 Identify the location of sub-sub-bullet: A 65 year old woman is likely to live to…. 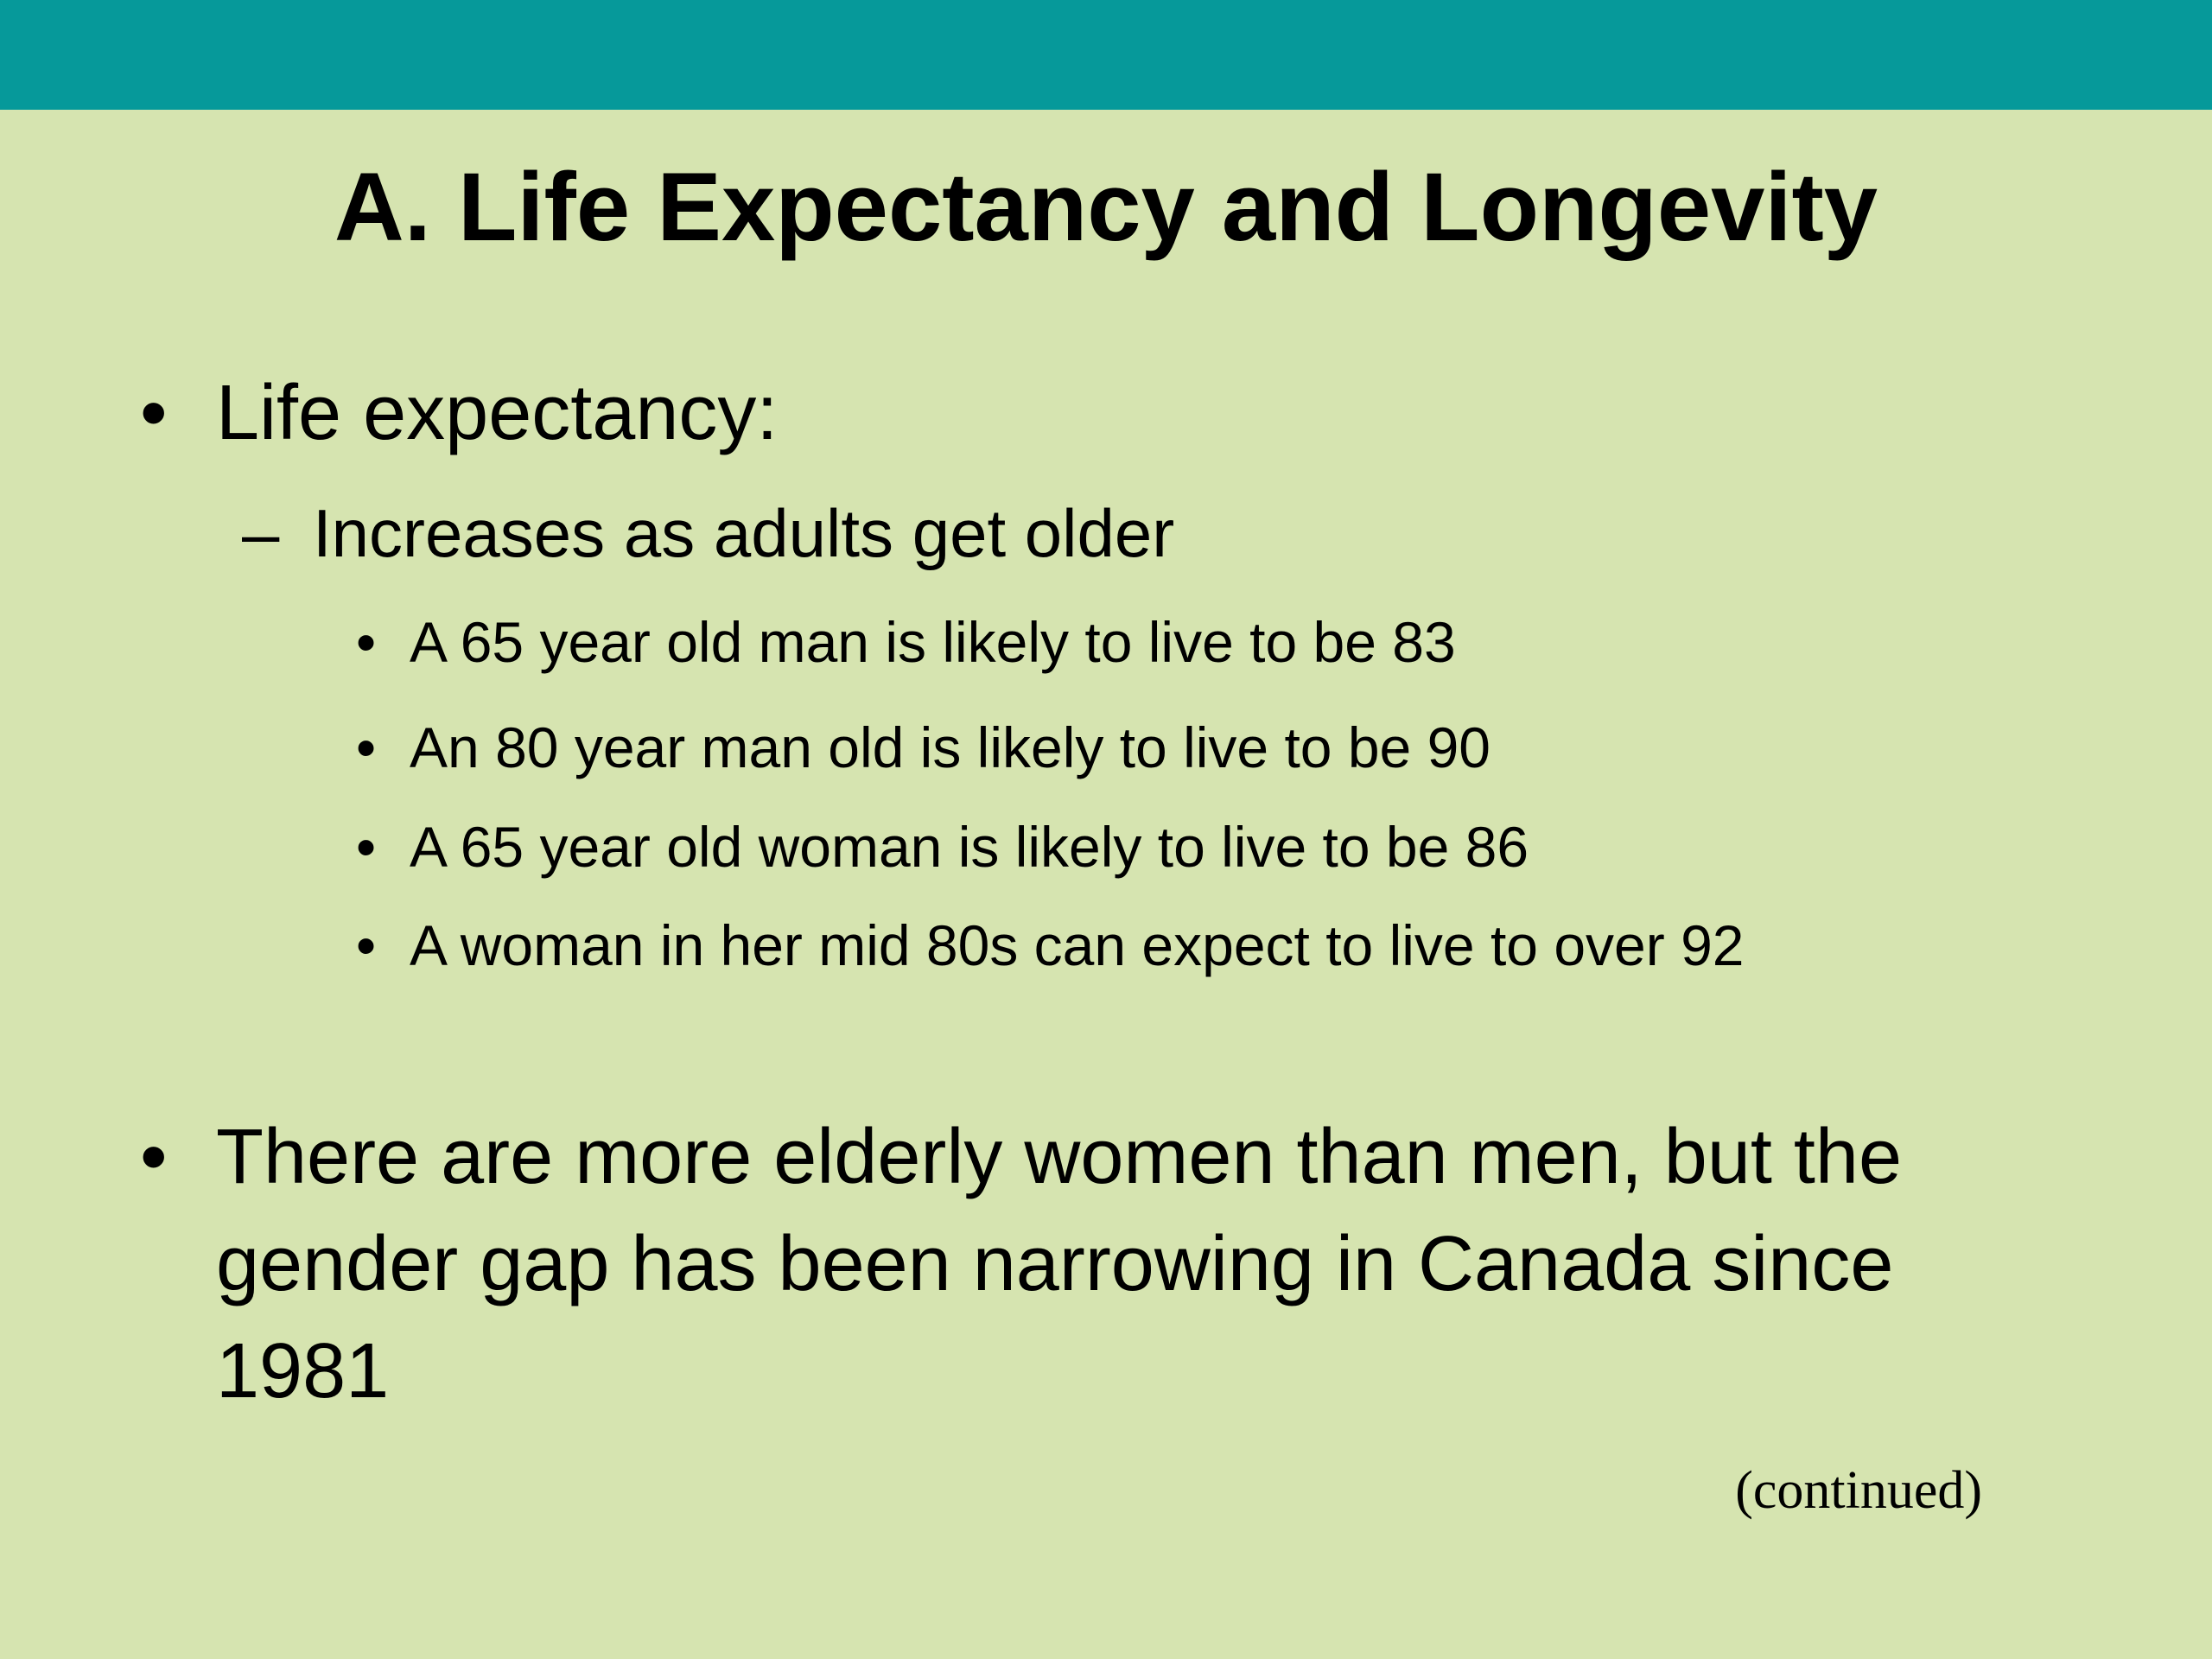
(942, 847).